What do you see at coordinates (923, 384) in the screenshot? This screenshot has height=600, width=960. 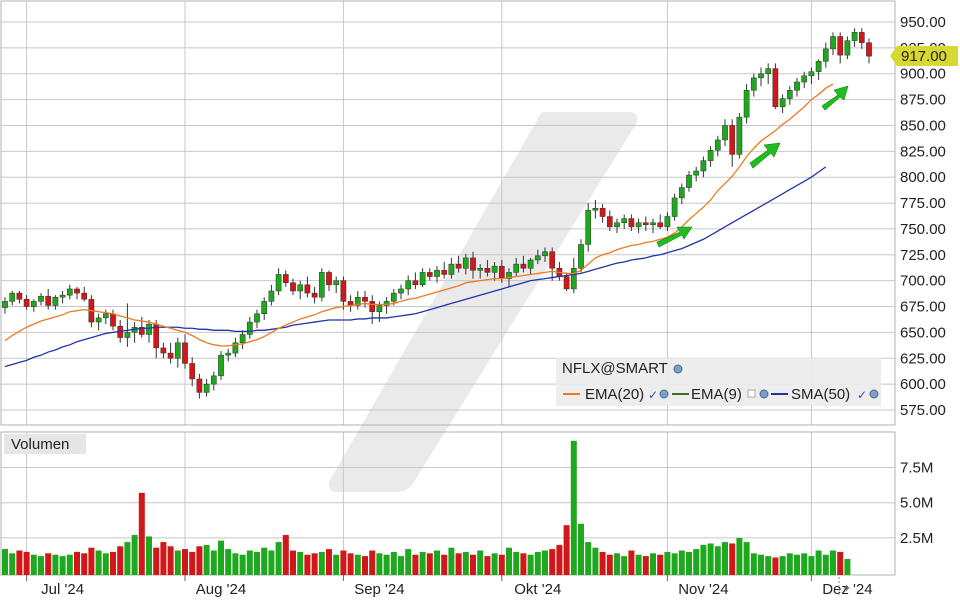 I see `price-tick-label: 600.00` at bounding box center [923, 384].